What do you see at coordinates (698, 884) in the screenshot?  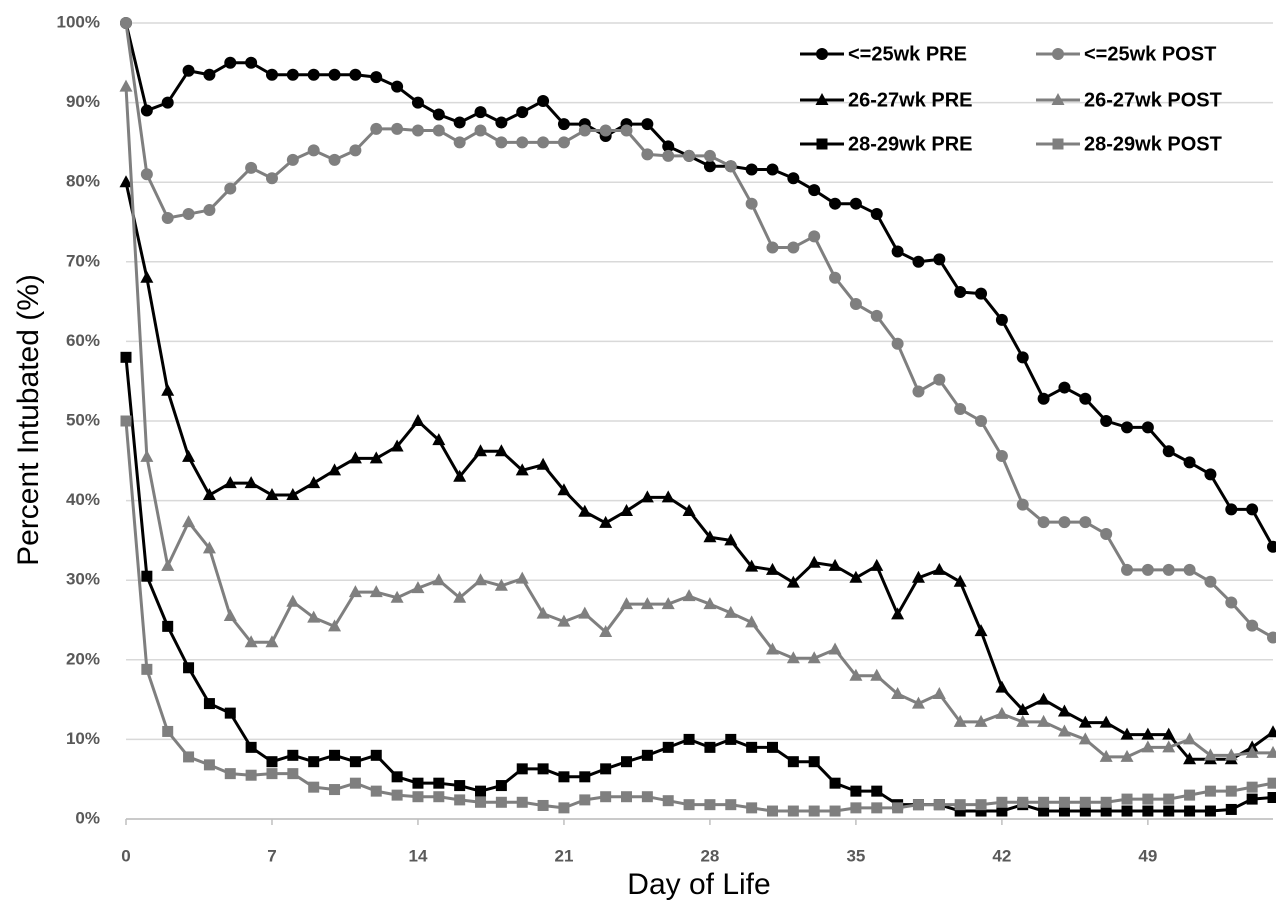 I see `x-axis-label: Day of Life` at bounding box center [698, 884].